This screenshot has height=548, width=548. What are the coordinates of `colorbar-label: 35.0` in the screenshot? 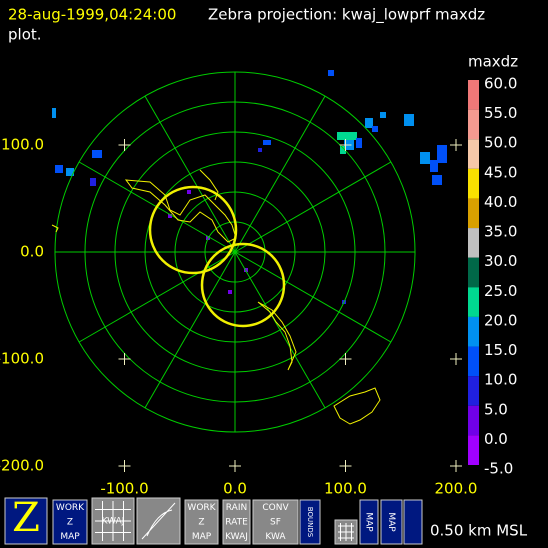 It's located at (500, 232).